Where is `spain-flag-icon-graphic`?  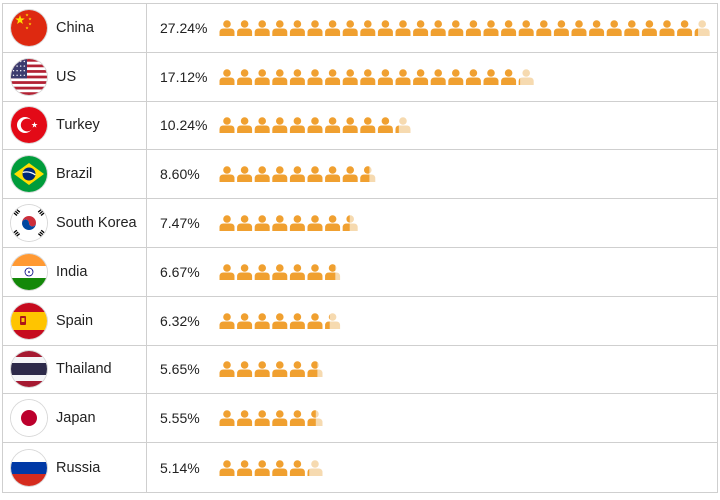
spain-flag-icon-graphic is located at coordinates (29, 320).